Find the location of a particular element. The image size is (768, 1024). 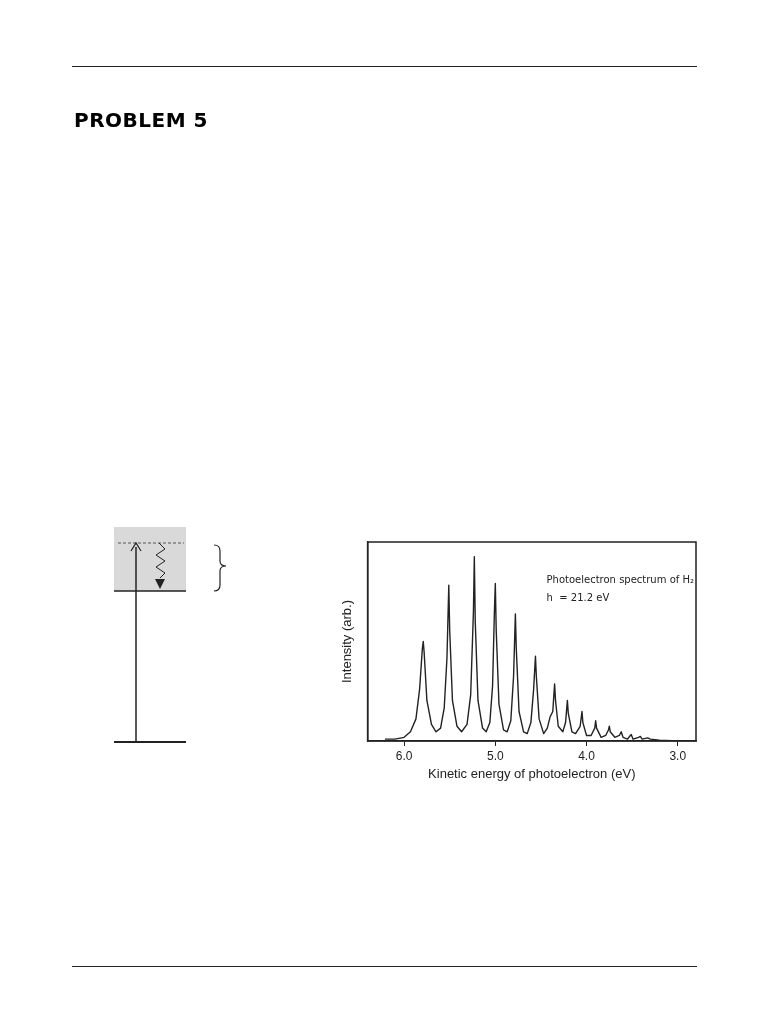

x-tick-label: 5.0 is located at coordinates (495, 755).